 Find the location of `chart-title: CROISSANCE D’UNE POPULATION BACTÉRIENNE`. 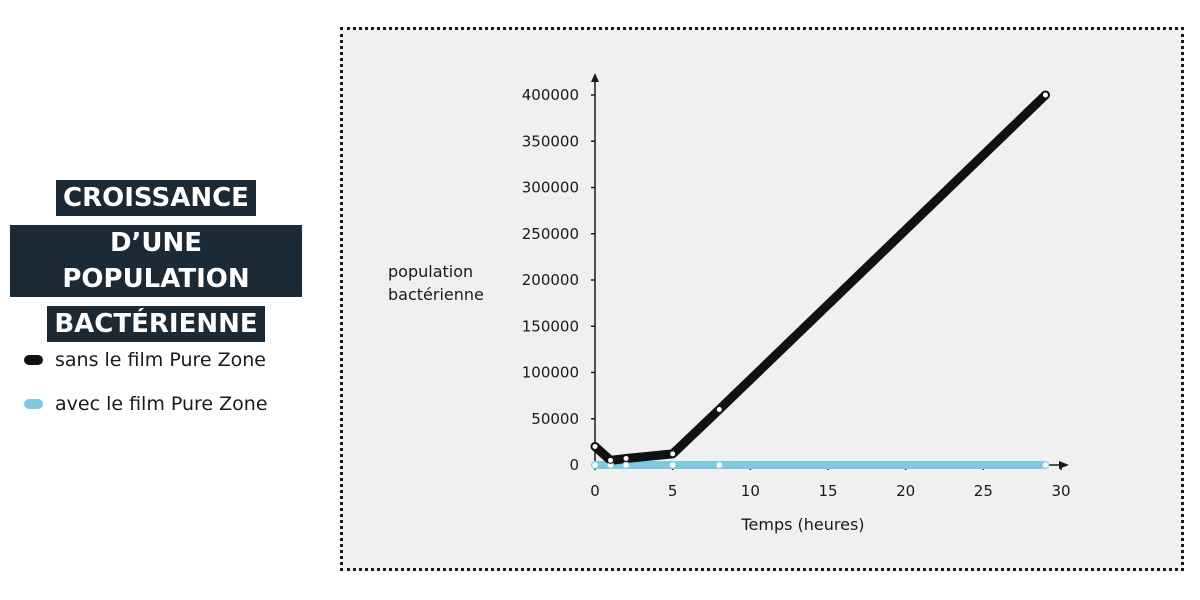

chart-title: CROISSANCE D’UNE POPULATION BACTÉRIENNE is located at coordinates (156, 265).